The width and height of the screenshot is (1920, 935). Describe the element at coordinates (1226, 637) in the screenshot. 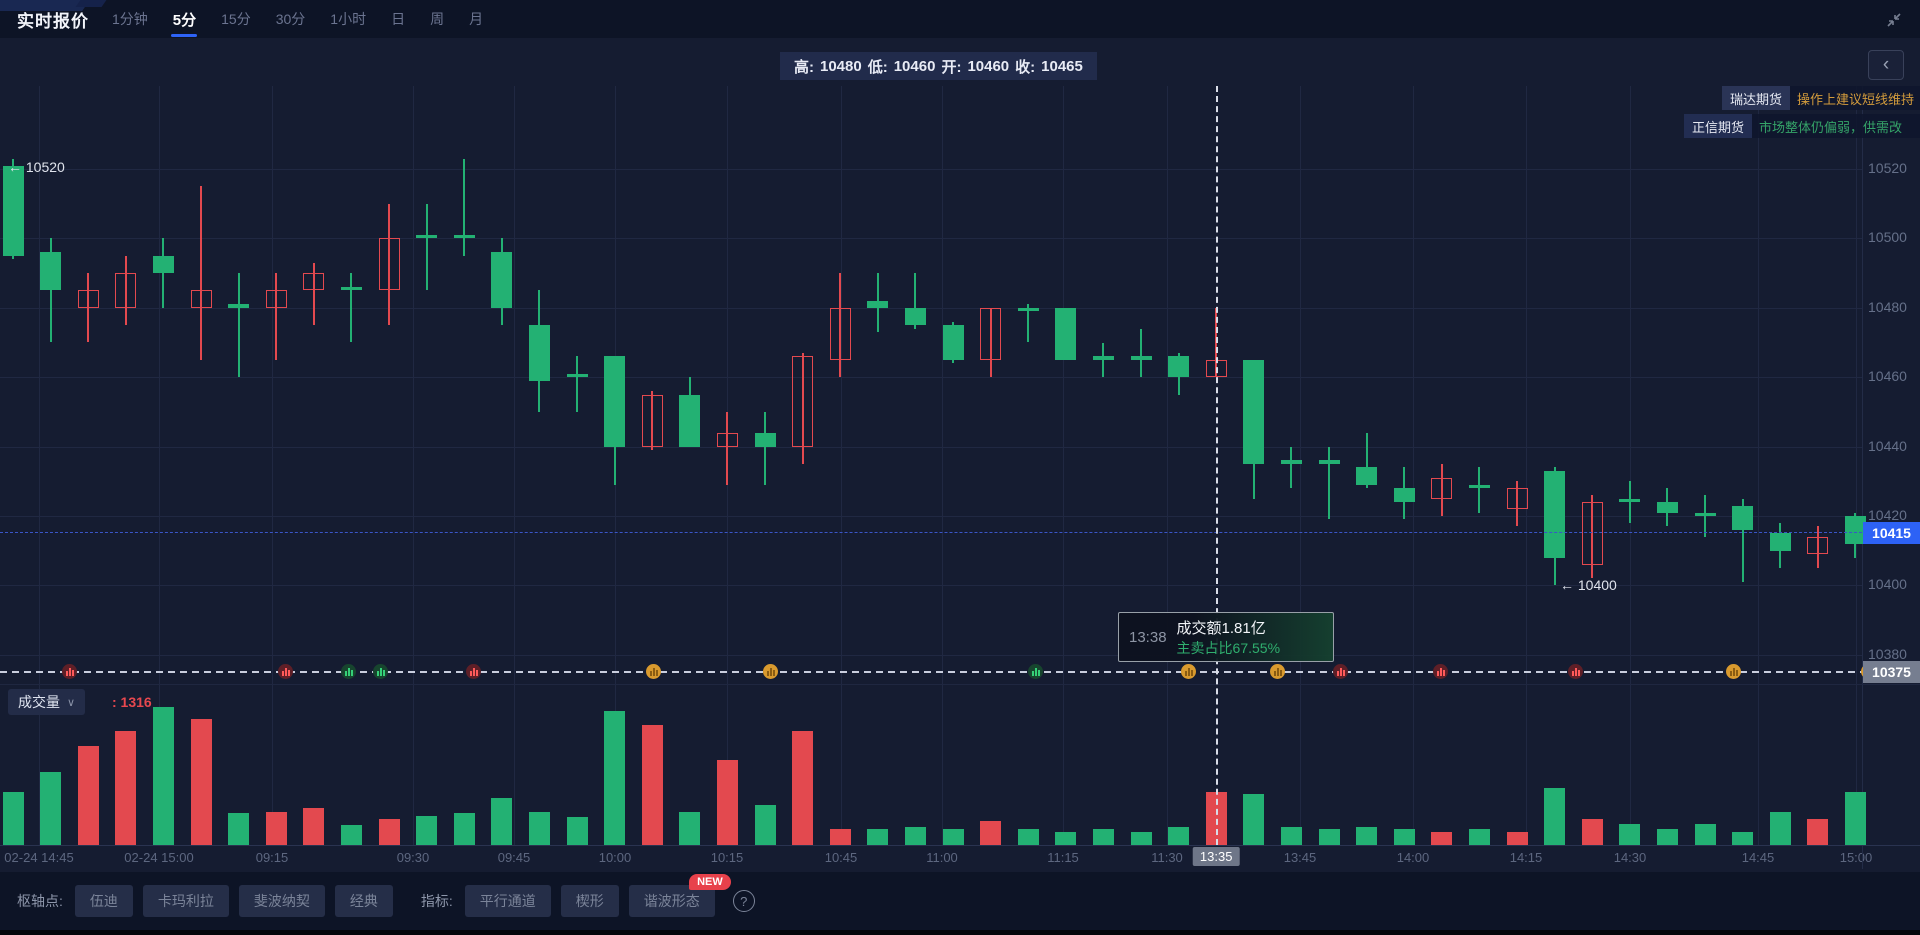

I see `hover-tooltip: 13:38 成交额1.81亿 主卖占比67.55%` at that location.